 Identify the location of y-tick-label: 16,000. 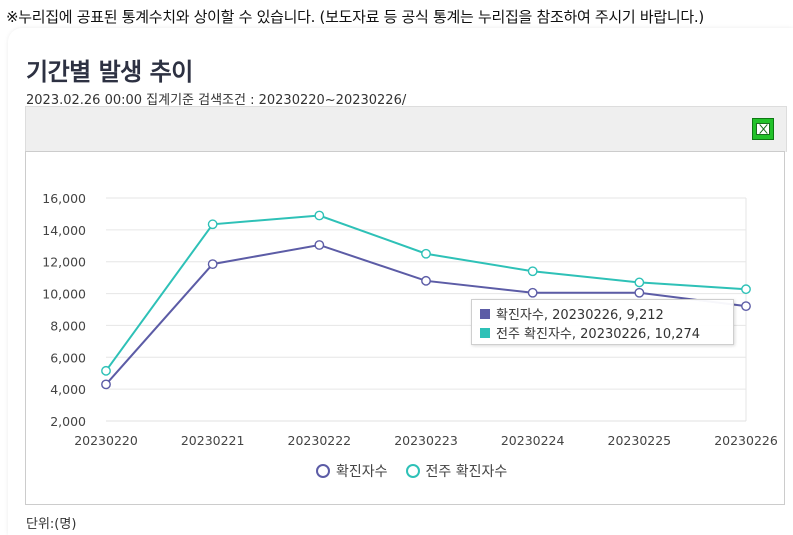
(64, 198).